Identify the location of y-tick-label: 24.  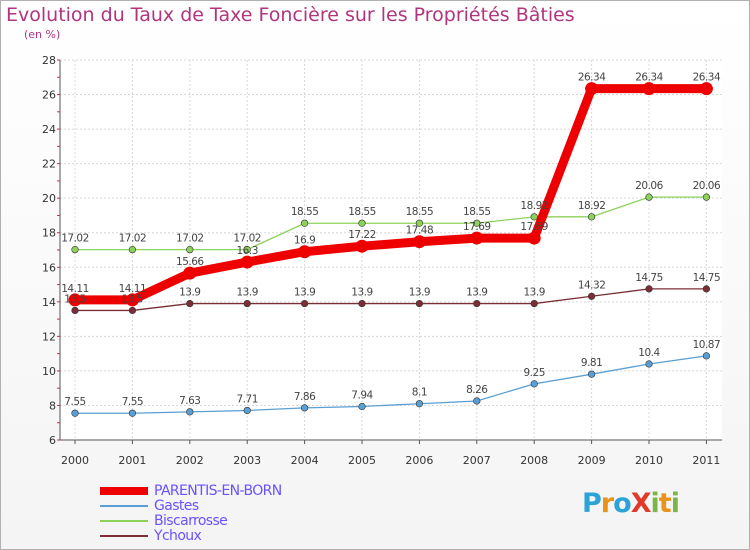
(49, 129).